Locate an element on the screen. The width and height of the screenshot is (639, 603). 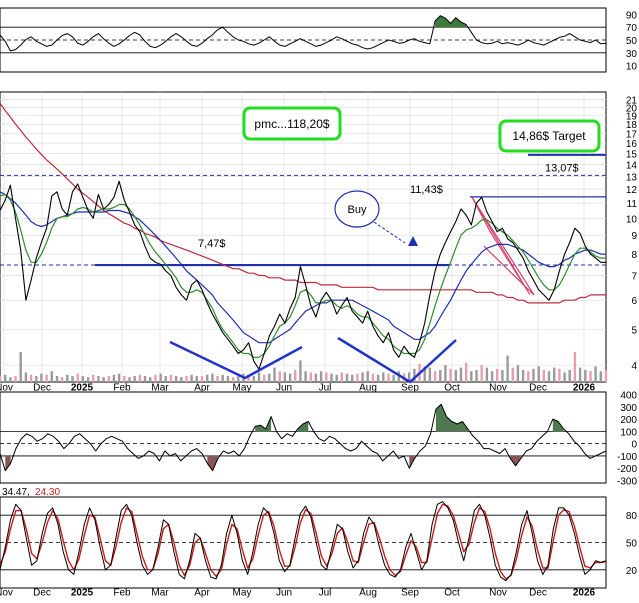
target-box is located at coordinates (549, 136).